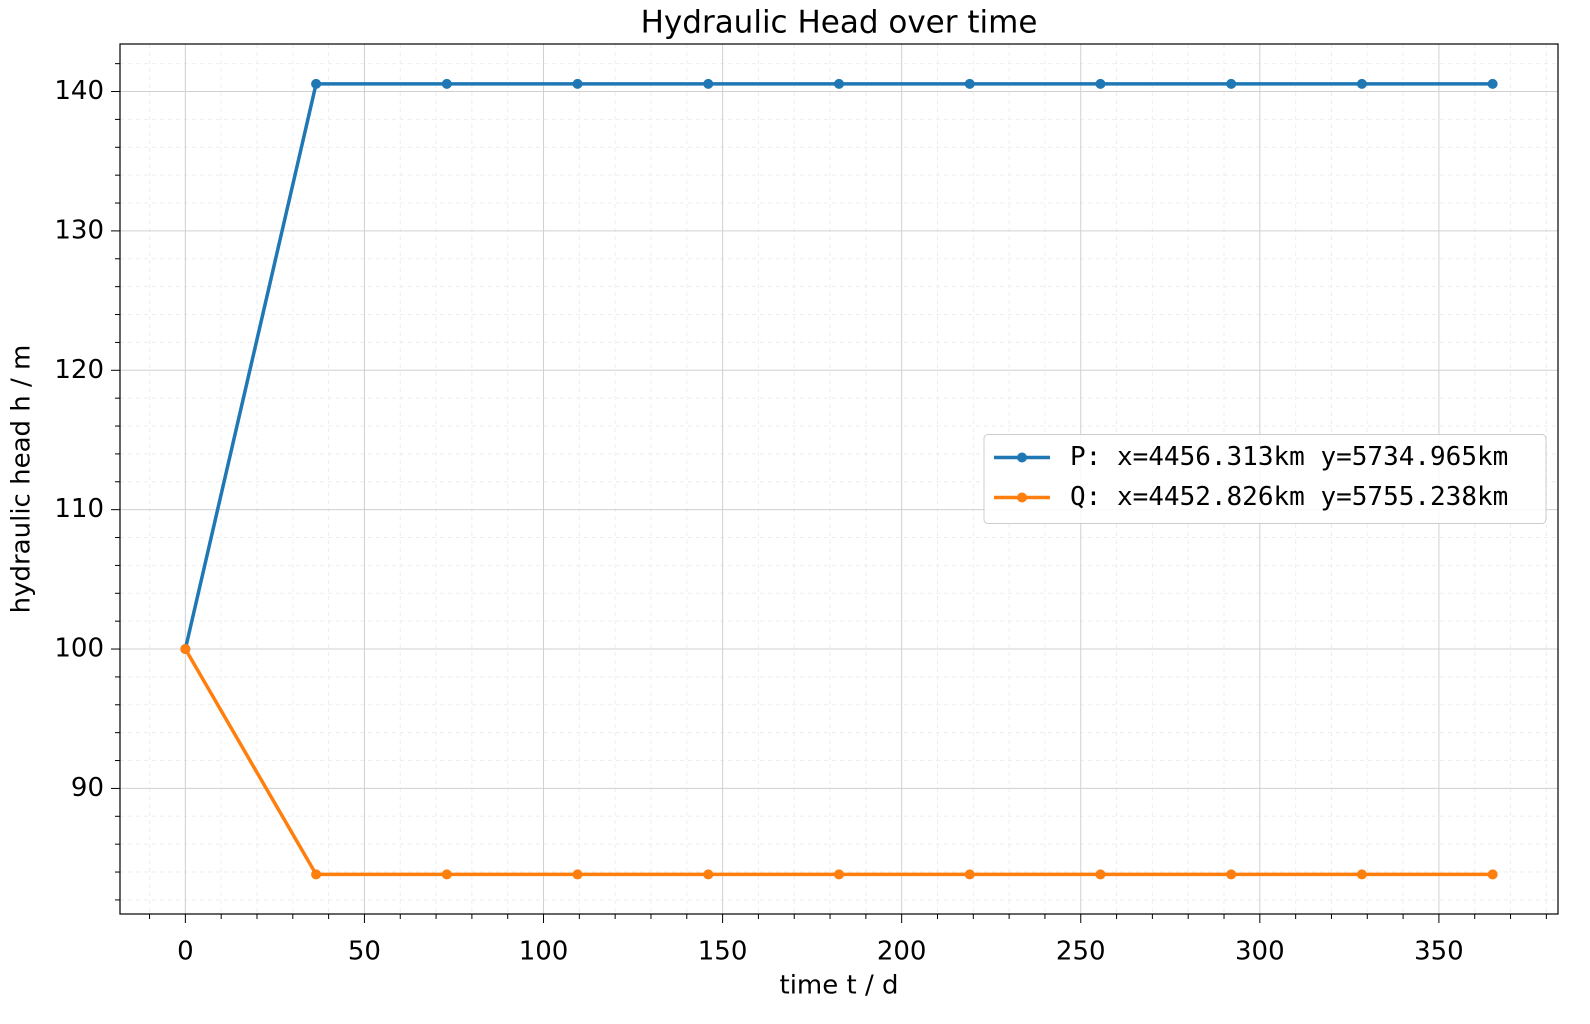  I want to click on x-tick-label: 50, so click(364, 952).